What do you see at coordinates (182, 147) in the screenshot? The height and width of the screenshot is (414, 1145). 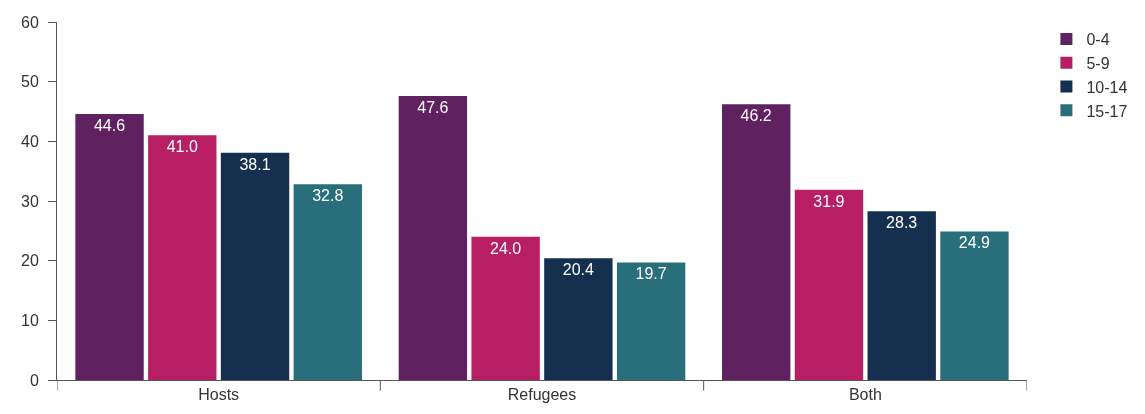 I see `data-label: 41.0` at bounding box center [182, 147].